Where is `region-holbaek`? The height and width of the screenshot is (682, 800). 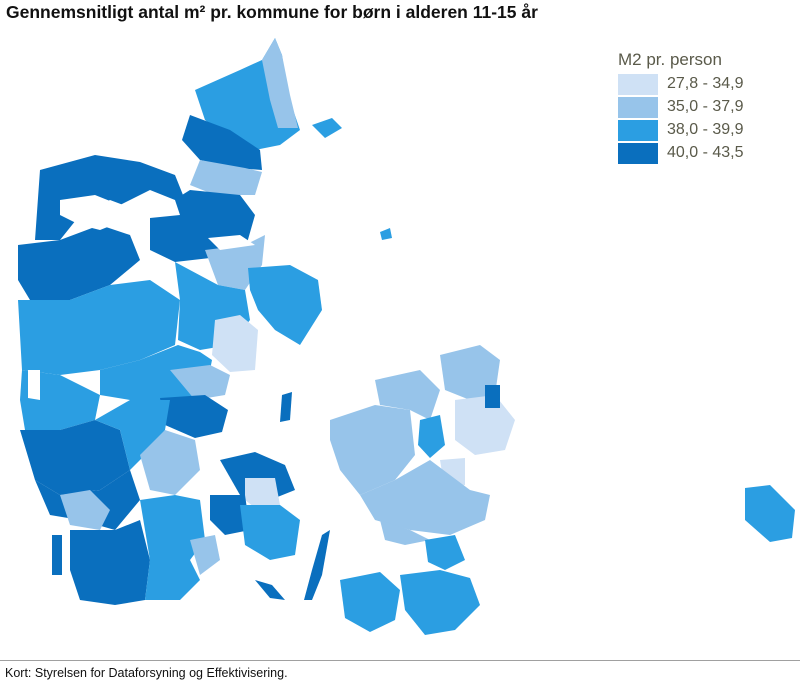 region-holbaek is located at coordinates (407, 395).